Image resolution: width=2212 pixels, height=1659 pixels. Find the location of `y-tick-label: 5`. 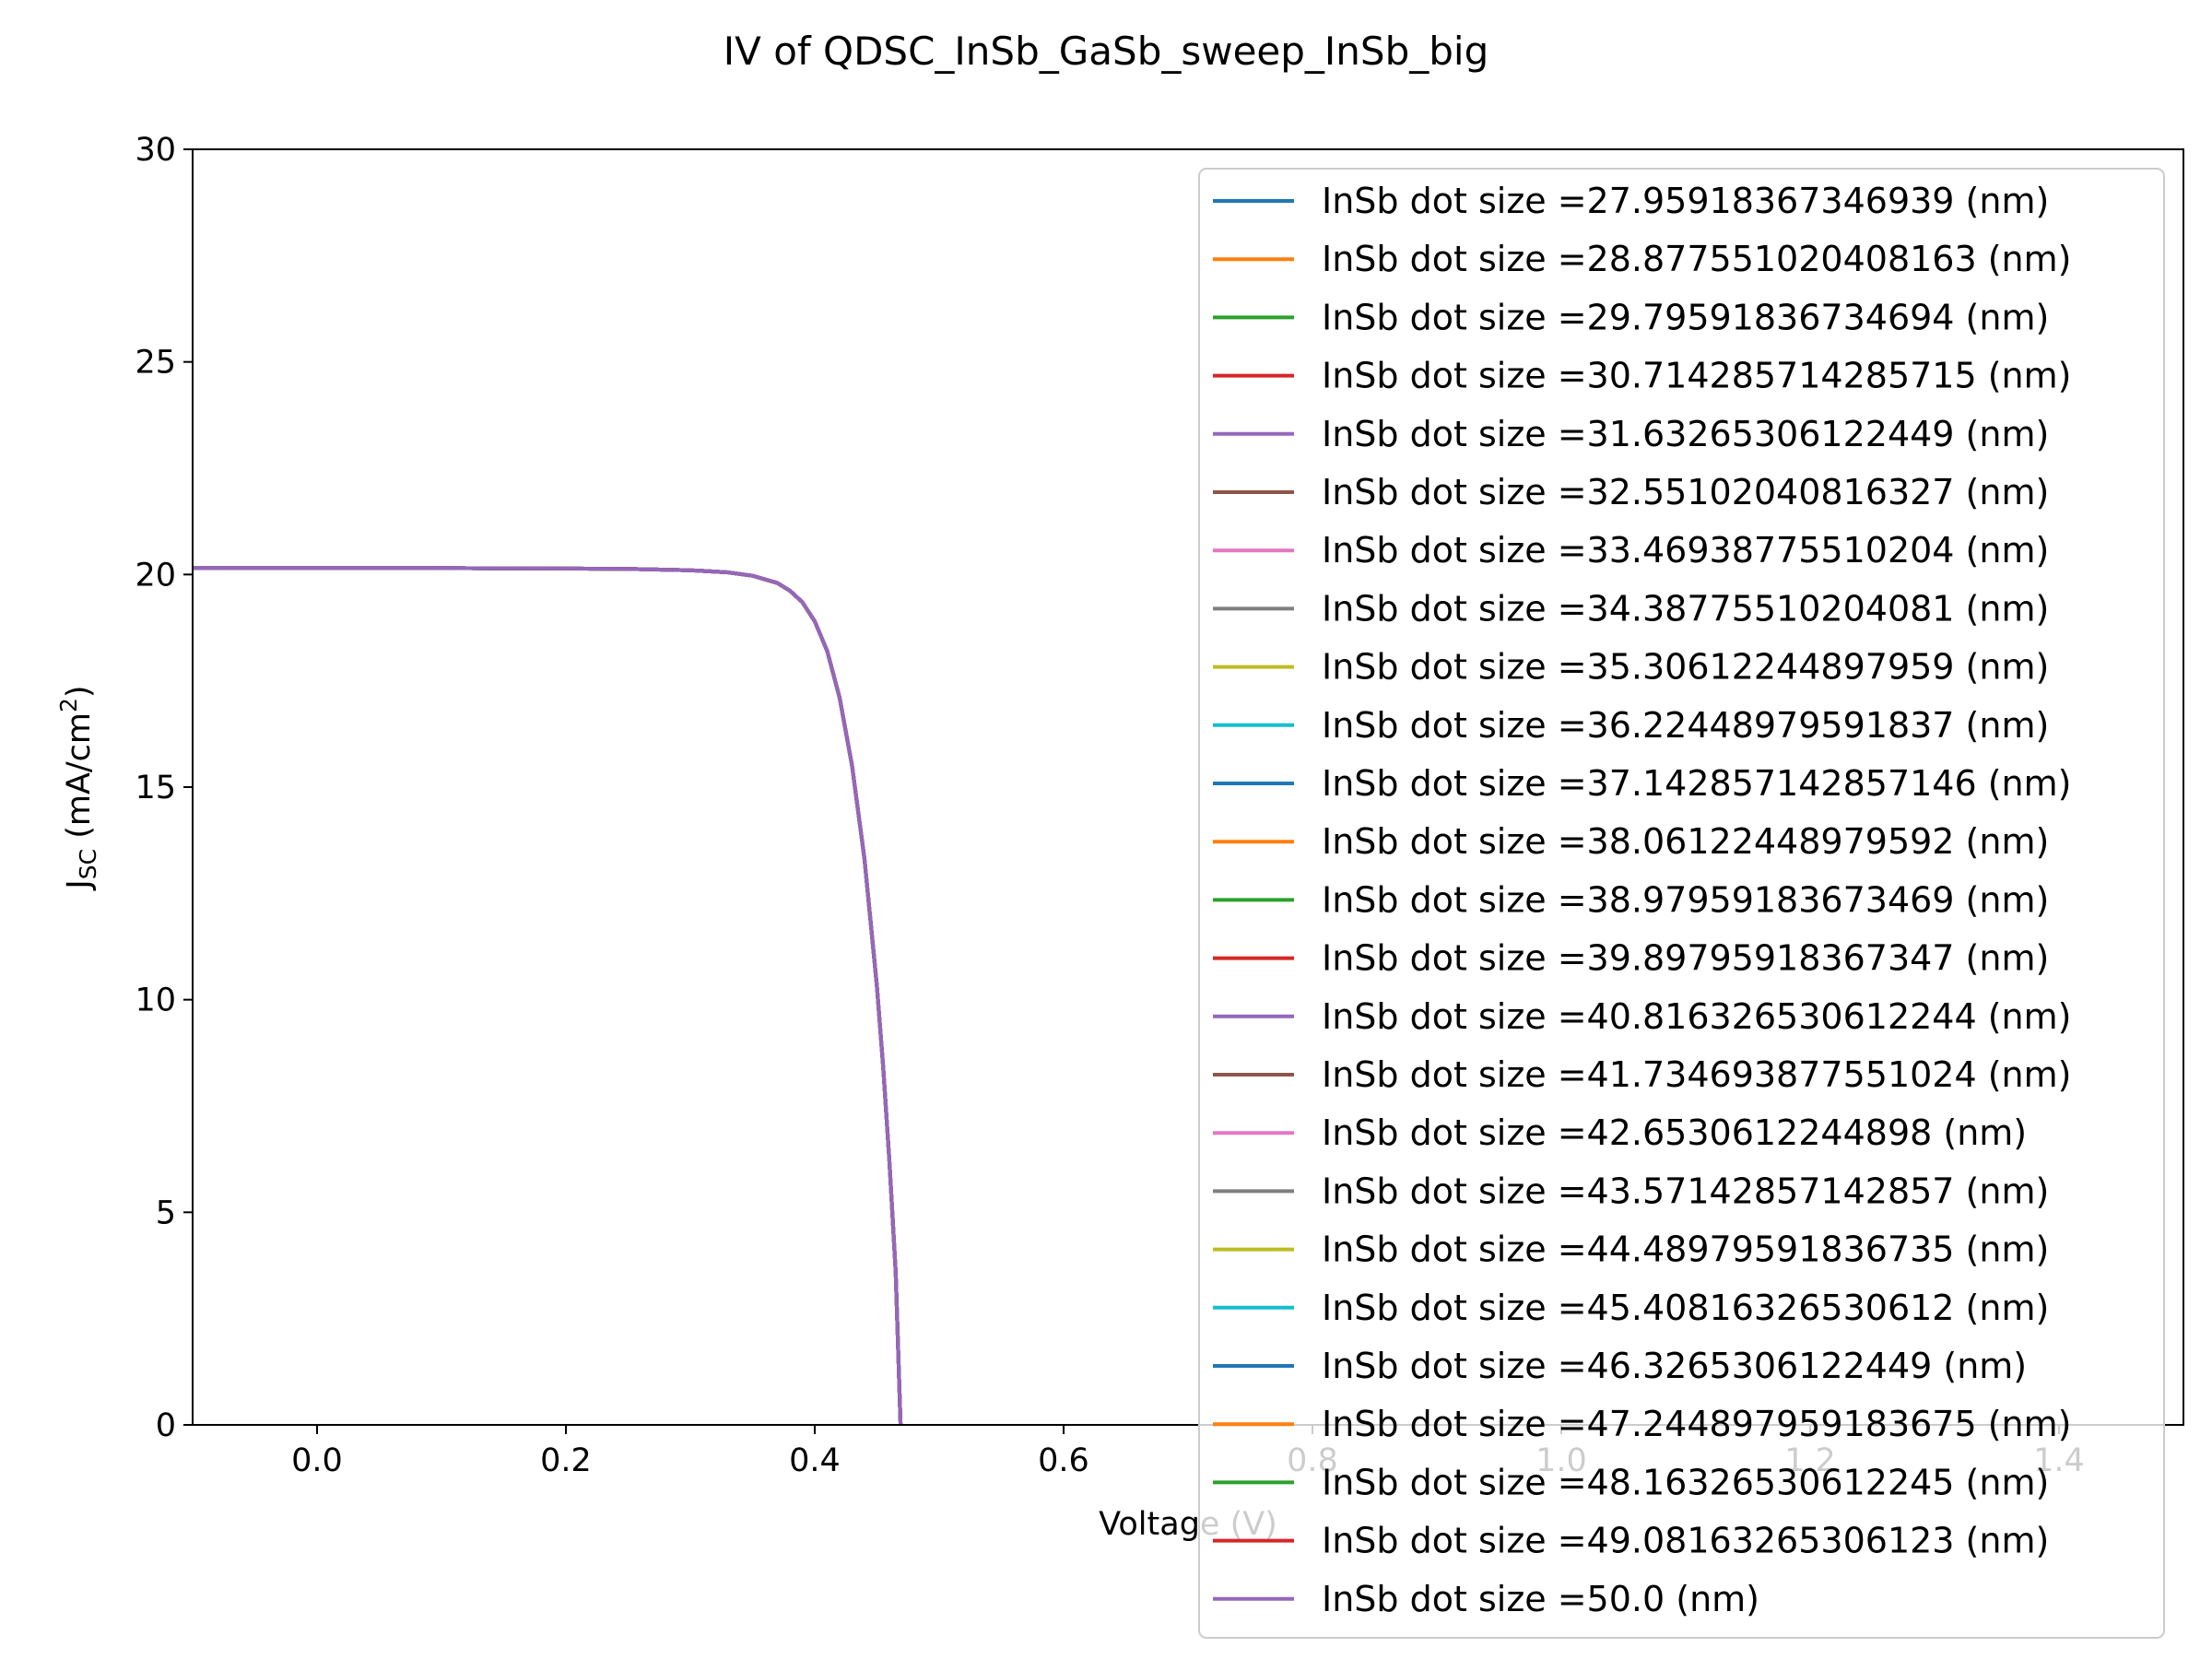

y-tick-label: 5 is located at coordinates (166, 1212).